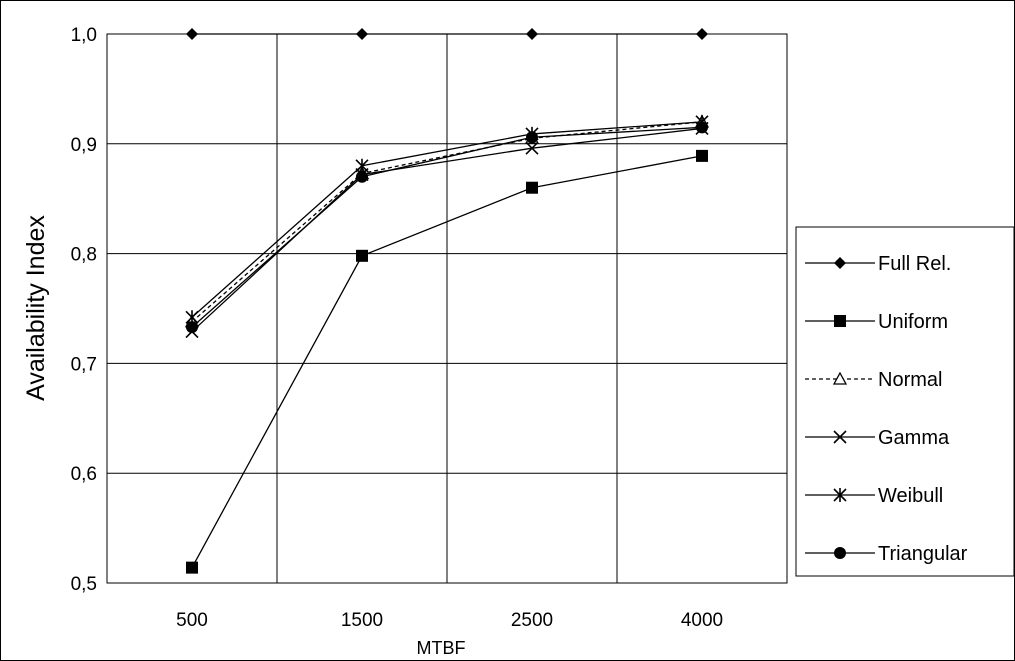 The image size is (1015, 661). I want to click on x-tick-label: 1500, so click(362, 620).